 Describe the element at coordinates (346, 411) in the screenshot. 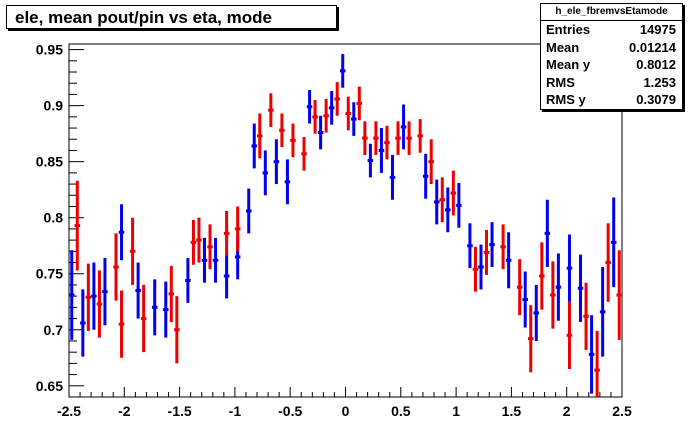

I see `x-tick-label: 0` at that location.